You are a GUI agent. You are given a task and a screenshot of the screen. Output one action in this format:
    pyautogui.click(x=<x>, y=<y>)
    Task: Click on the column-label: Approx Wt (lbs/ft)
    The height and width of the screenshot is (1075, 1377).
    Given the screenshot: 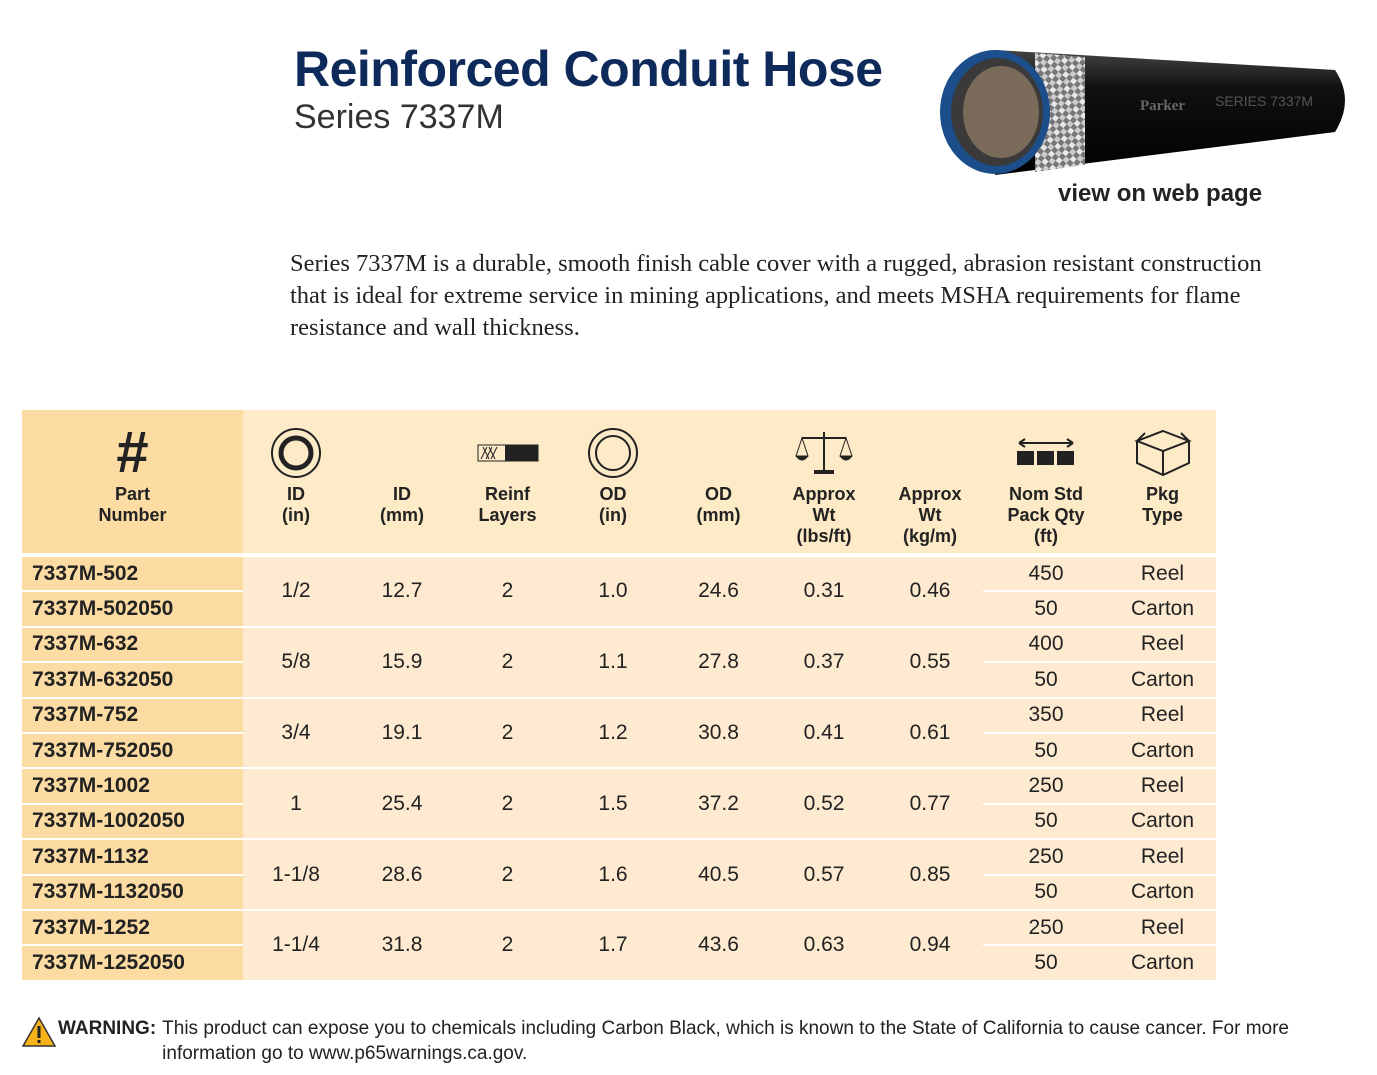 What is the action you would take?
    pyautogui.click(x=824, y=515)
    